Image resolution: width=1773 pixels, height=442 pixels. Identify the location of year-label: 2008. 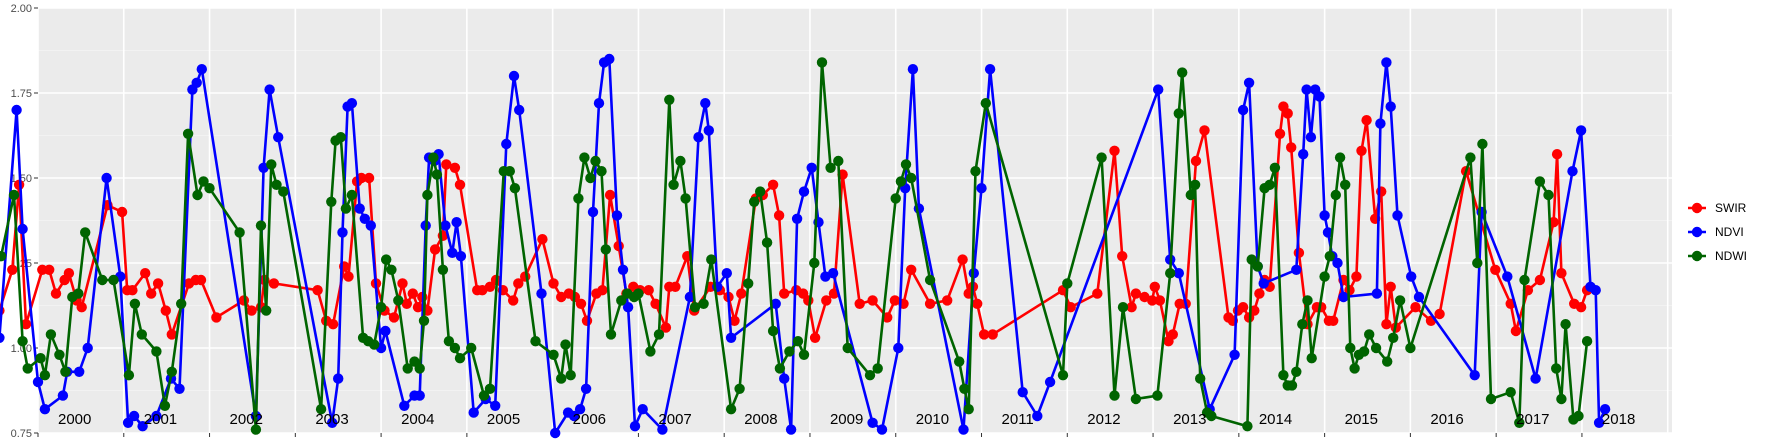
(760, 419).